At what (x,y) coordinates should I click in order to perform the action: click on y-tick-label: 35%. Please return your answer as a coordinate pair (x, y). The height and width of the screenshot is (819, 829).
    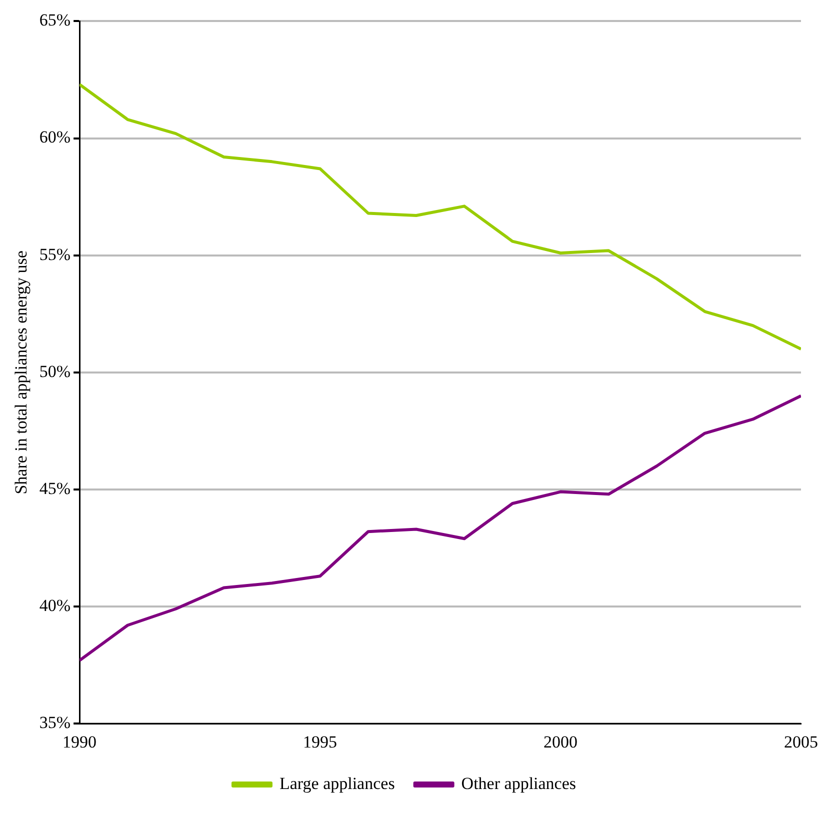
    Looking at the image, I should click on (55, 722).